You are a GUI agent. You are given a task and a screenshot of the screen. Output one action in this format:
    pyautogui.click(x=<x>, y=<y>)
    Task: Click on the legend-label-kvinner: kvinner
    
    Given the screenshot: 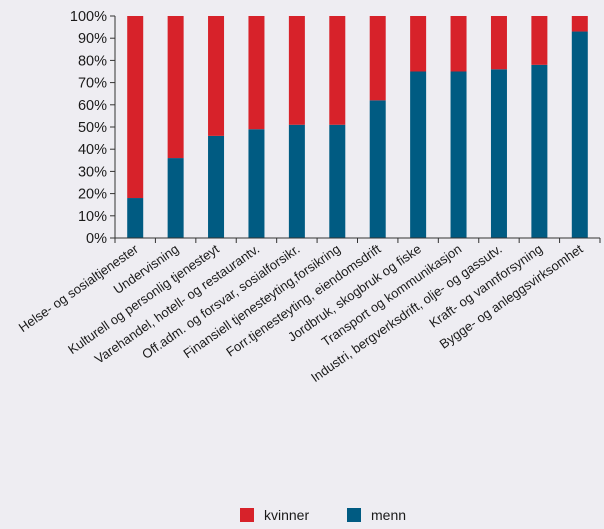 What is the action you would take?
    pyautogui.click(x=286, y=515)
    